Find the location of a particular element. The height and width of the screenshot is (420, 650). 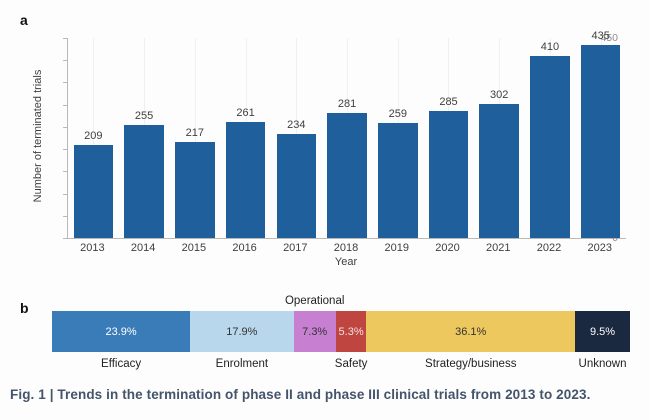

bar-2015 is located at coordinates (195, 189).